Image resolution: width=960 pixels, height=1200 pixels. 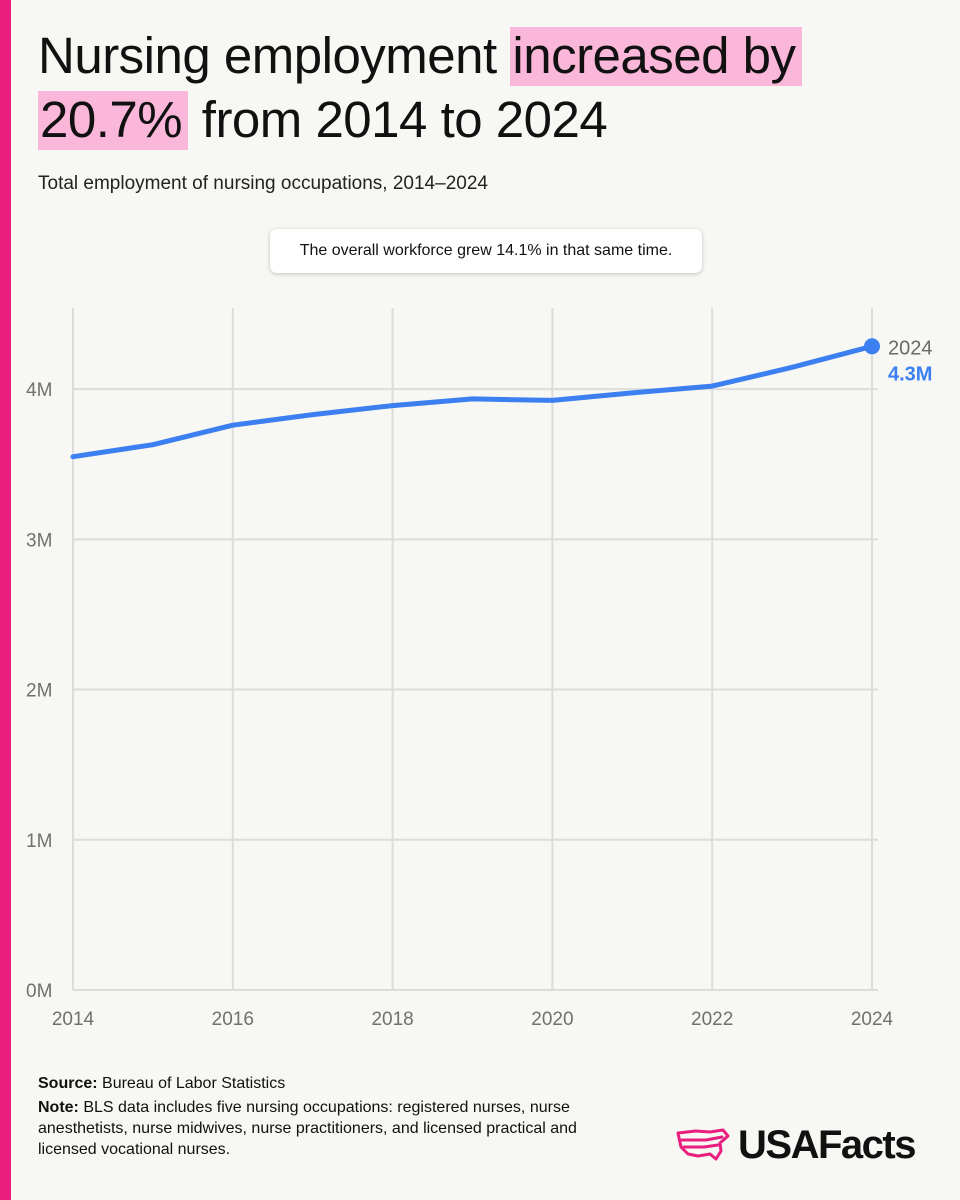 I want to click on source-label: Source:, so click(x=68, y=1083).